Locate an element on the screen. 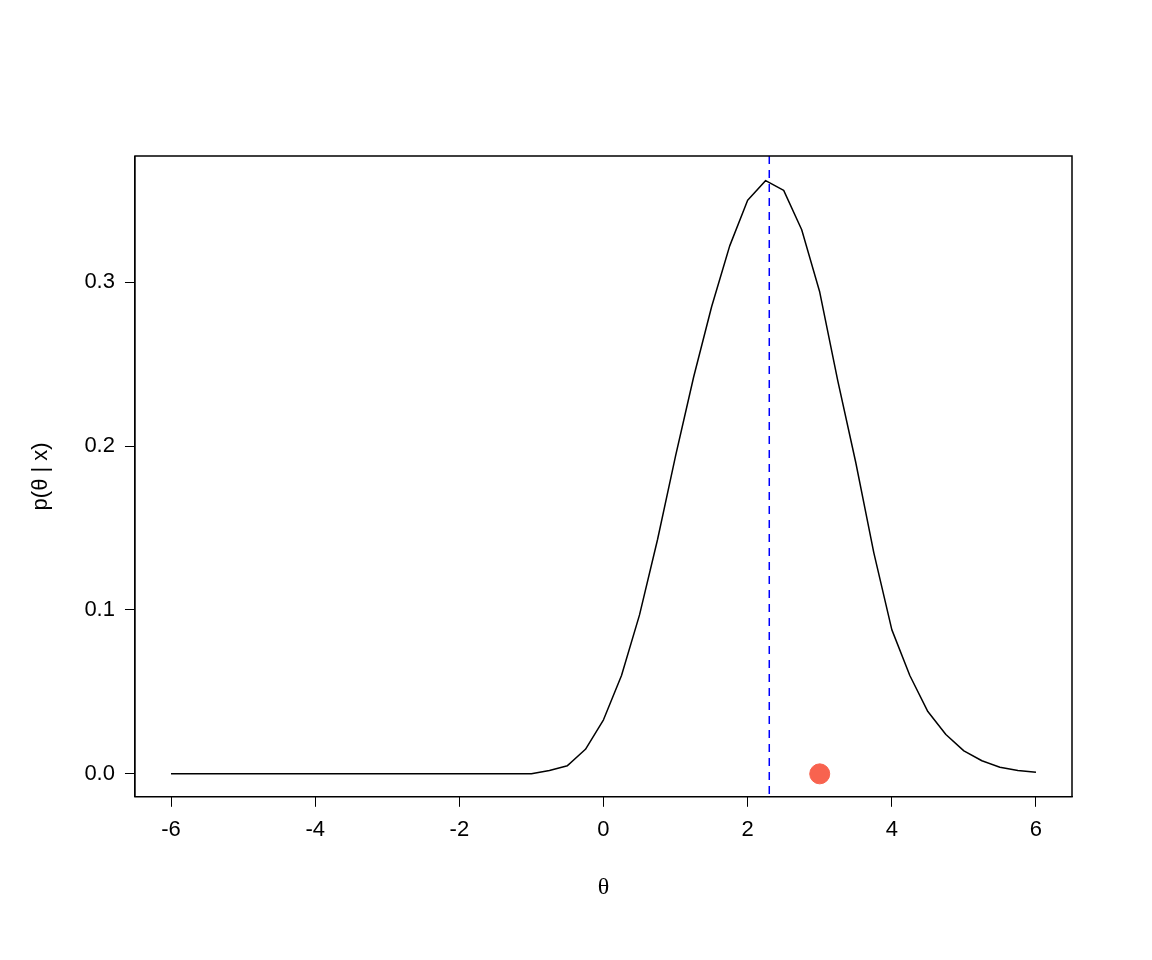  y-axis-title: p(θ | x) is located at coordinates (40, 476).